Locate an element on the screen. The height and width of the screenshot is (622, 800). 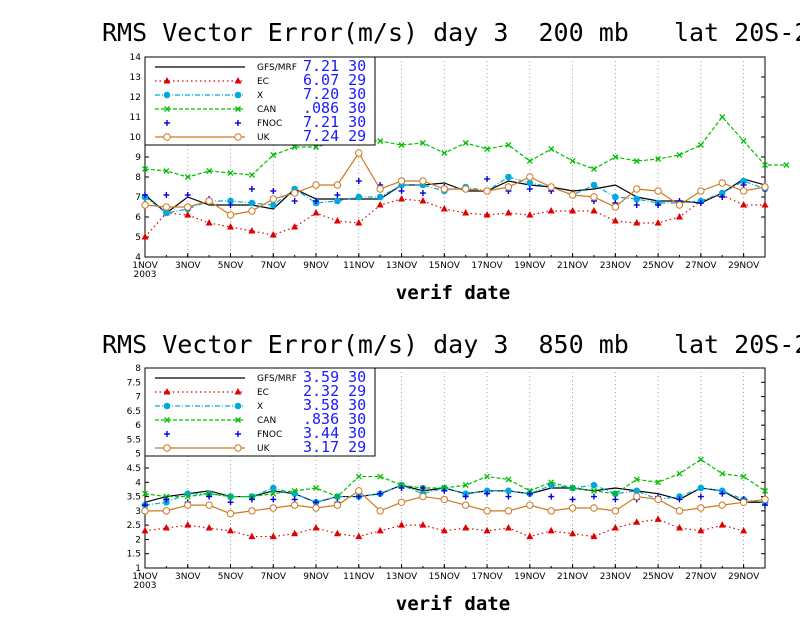
series-can is located at coordinates (455, 478).